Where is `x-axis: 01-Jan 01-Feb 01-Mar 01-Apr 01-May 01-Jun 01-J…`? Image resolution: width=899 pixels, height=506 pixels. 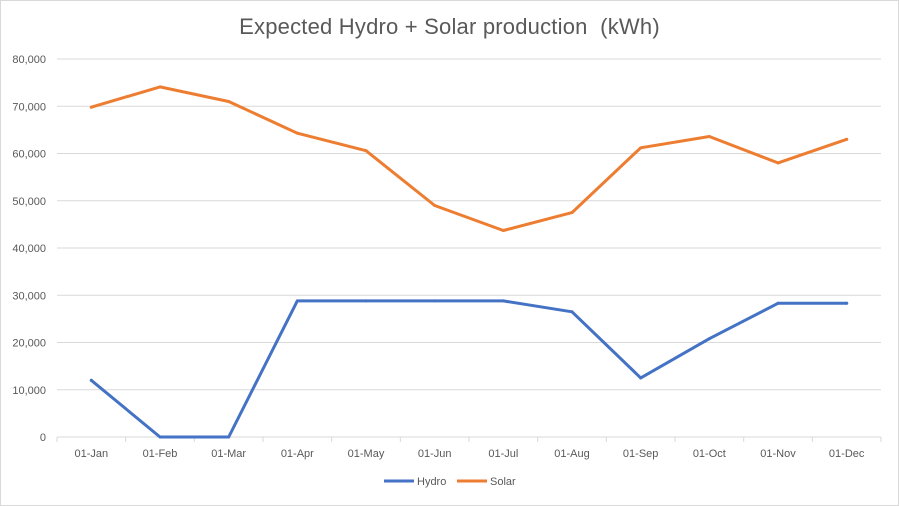 x-axis: 01-Jan 01-Feb 01-Mar 01-Apr 01-May 01-Jun 01-J… is located at coordinates (469, 448).